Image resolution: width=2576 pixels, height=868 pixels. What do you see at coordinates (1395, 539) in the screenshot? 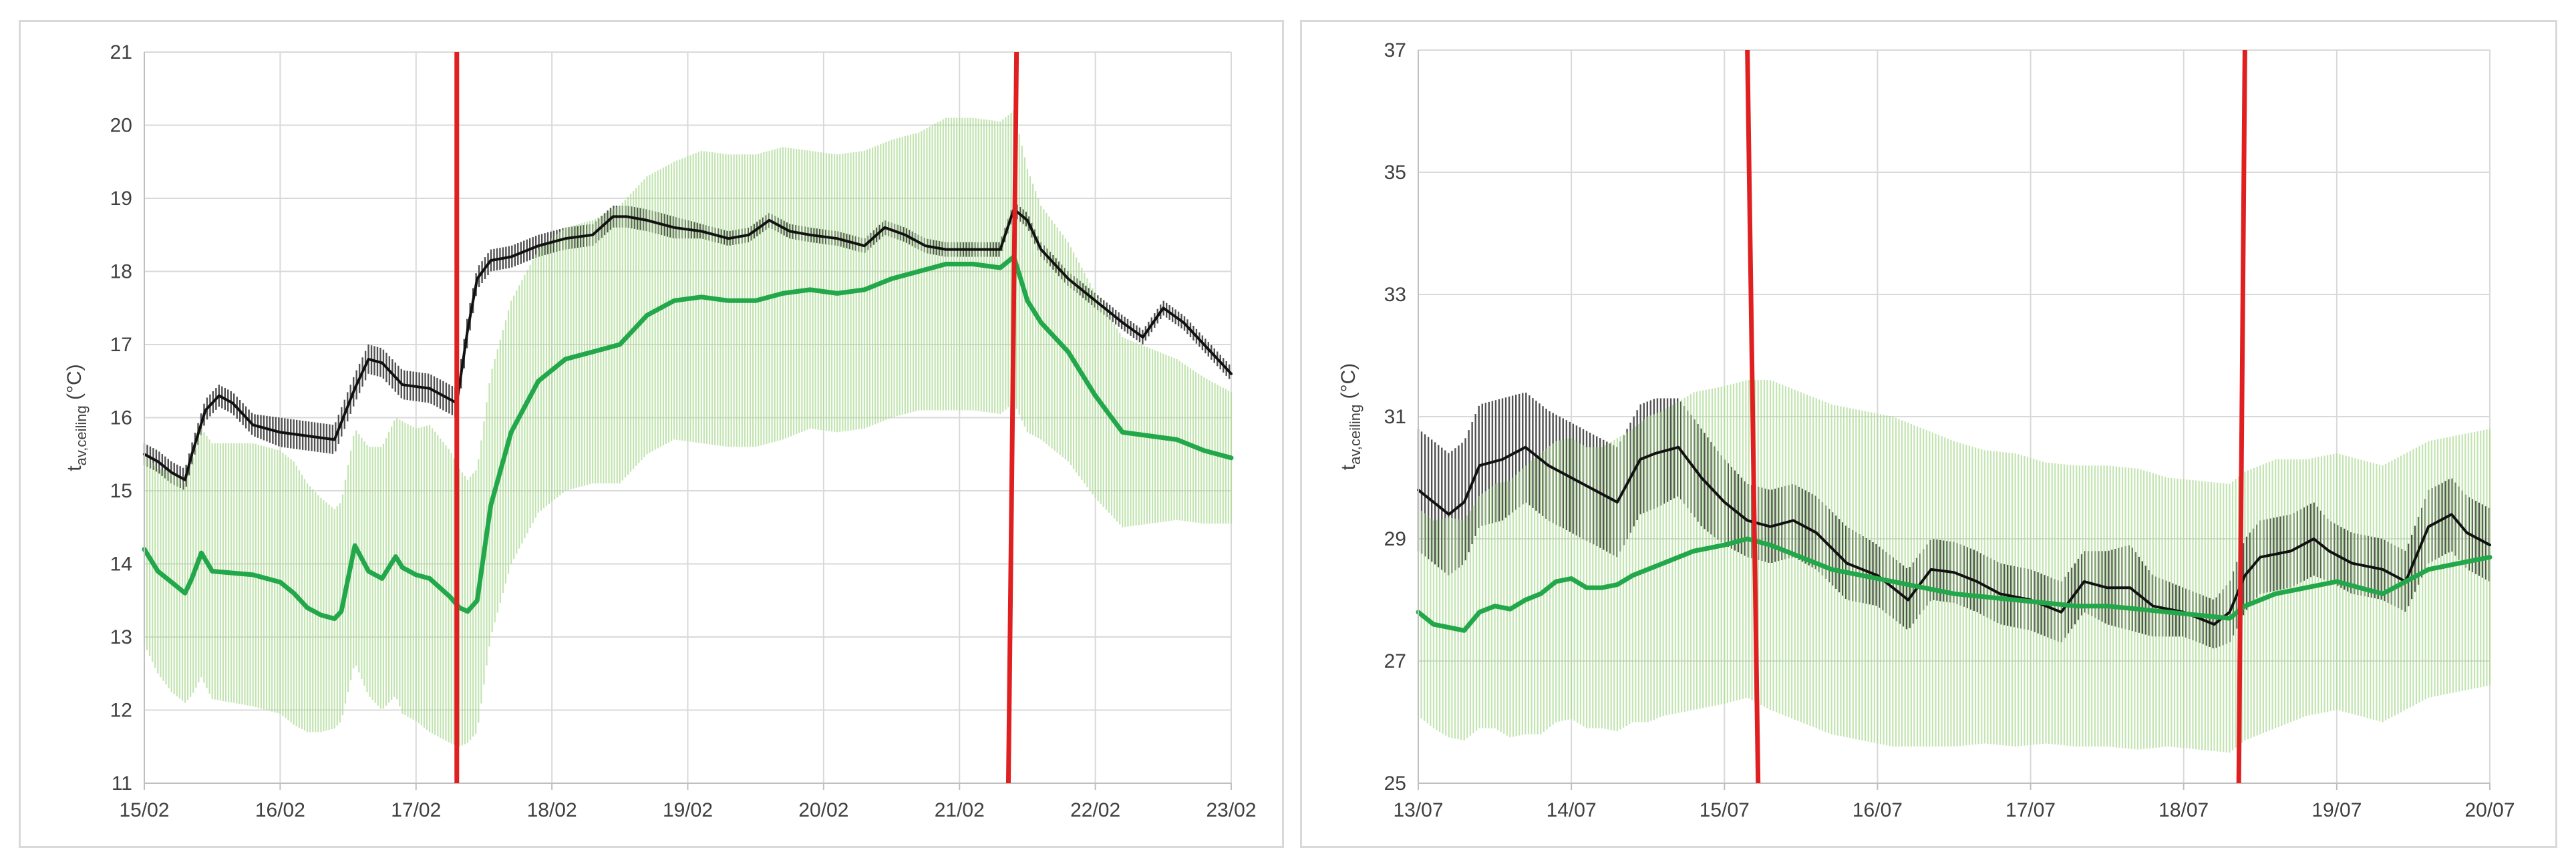
I see `y-tick-label: 29` at bounding box center [1395, 539].